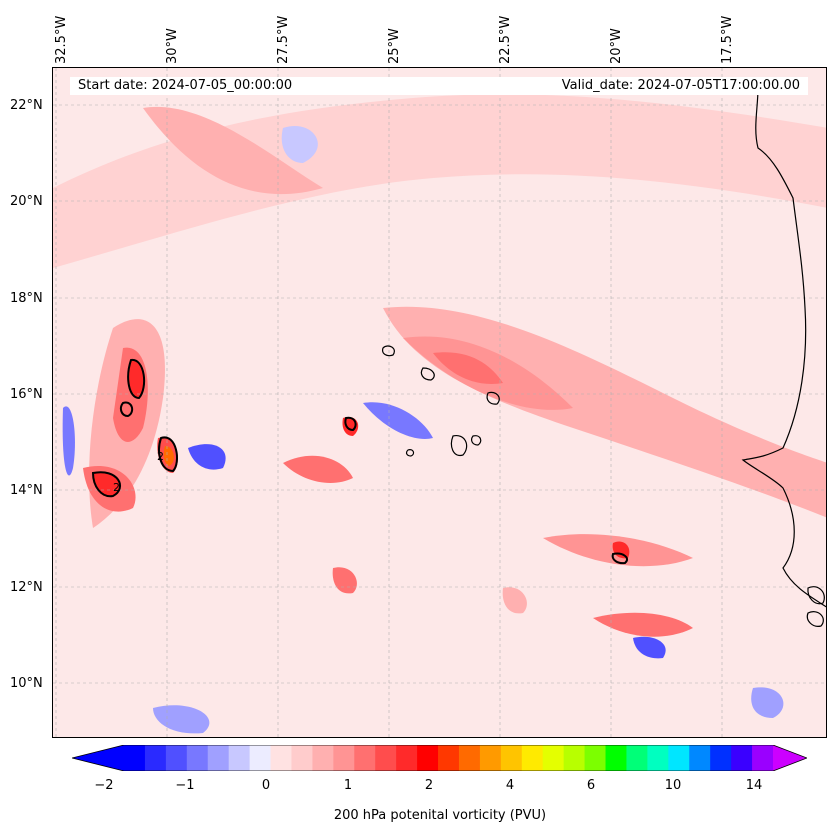  I want to click on lon-label-27.5w: 27.5°W, so click(283, 39).